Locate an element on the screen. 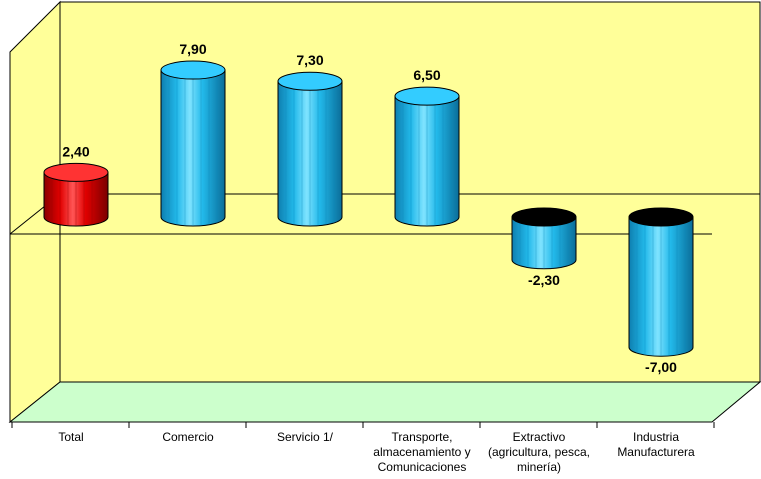  category-label: Industria Manufacturera is located at coordinates (656, 444).